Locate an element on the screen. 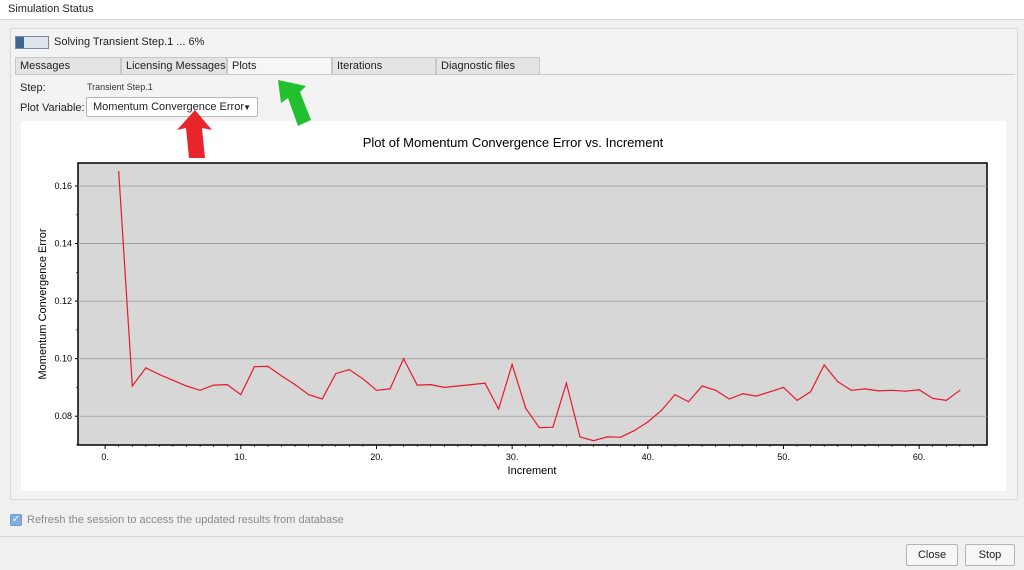 The height and width of the screenshot is (570, 1024). x-tick-label: 30. is located at coordinates (512, 457).